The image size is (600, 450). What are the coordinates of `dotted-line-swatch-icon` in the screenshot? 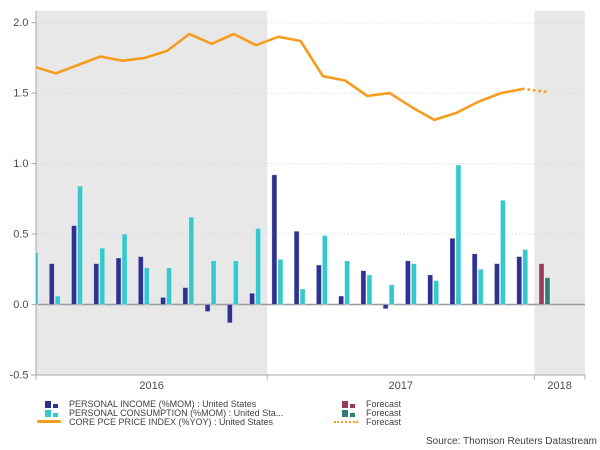 It's located at (347, 421).